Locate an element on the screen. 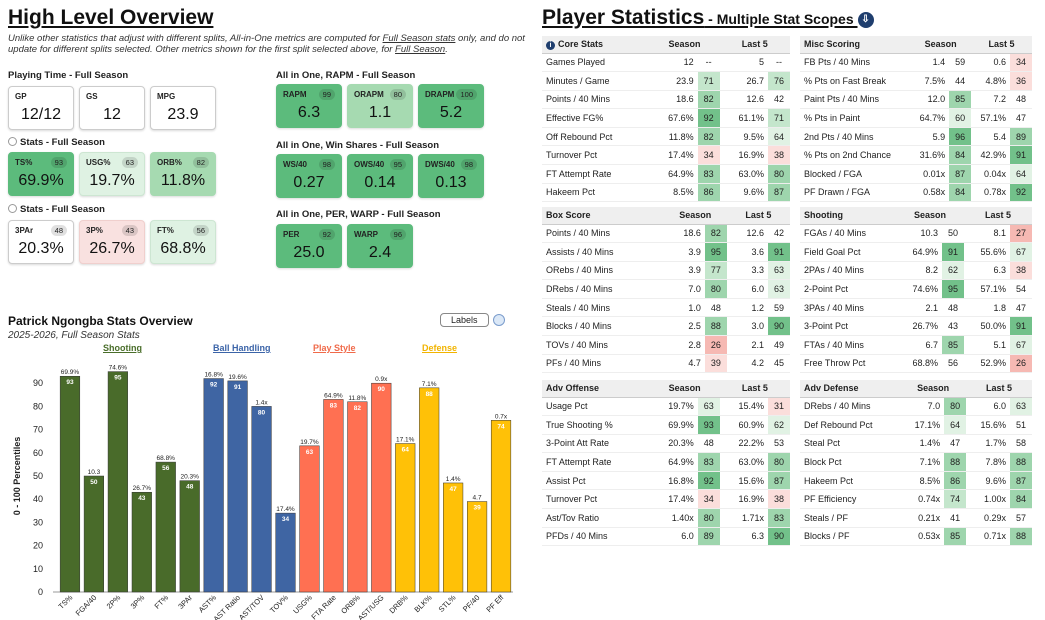 The width and height of the screenshot is (1045, 620). orapm-card: ORAPM 80 1.1 is located at coordinates (380, 106).